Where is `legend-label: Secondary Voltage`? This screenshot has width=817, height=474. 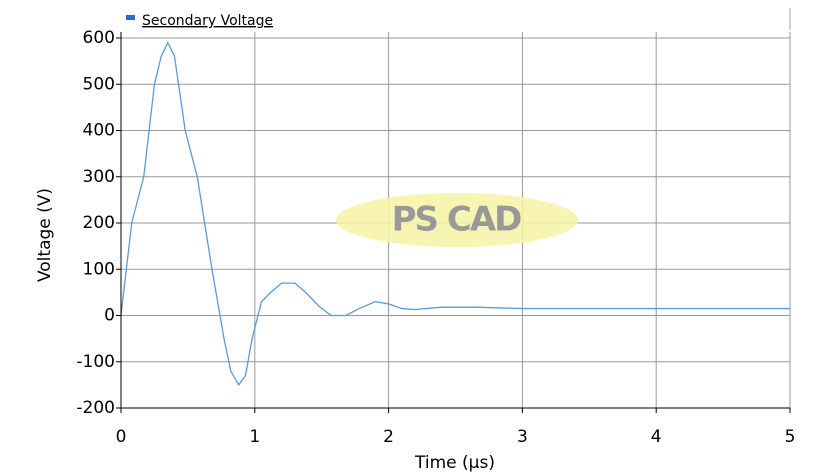 legend-label: Secondary Voltage is located at coordinates (207, 21).